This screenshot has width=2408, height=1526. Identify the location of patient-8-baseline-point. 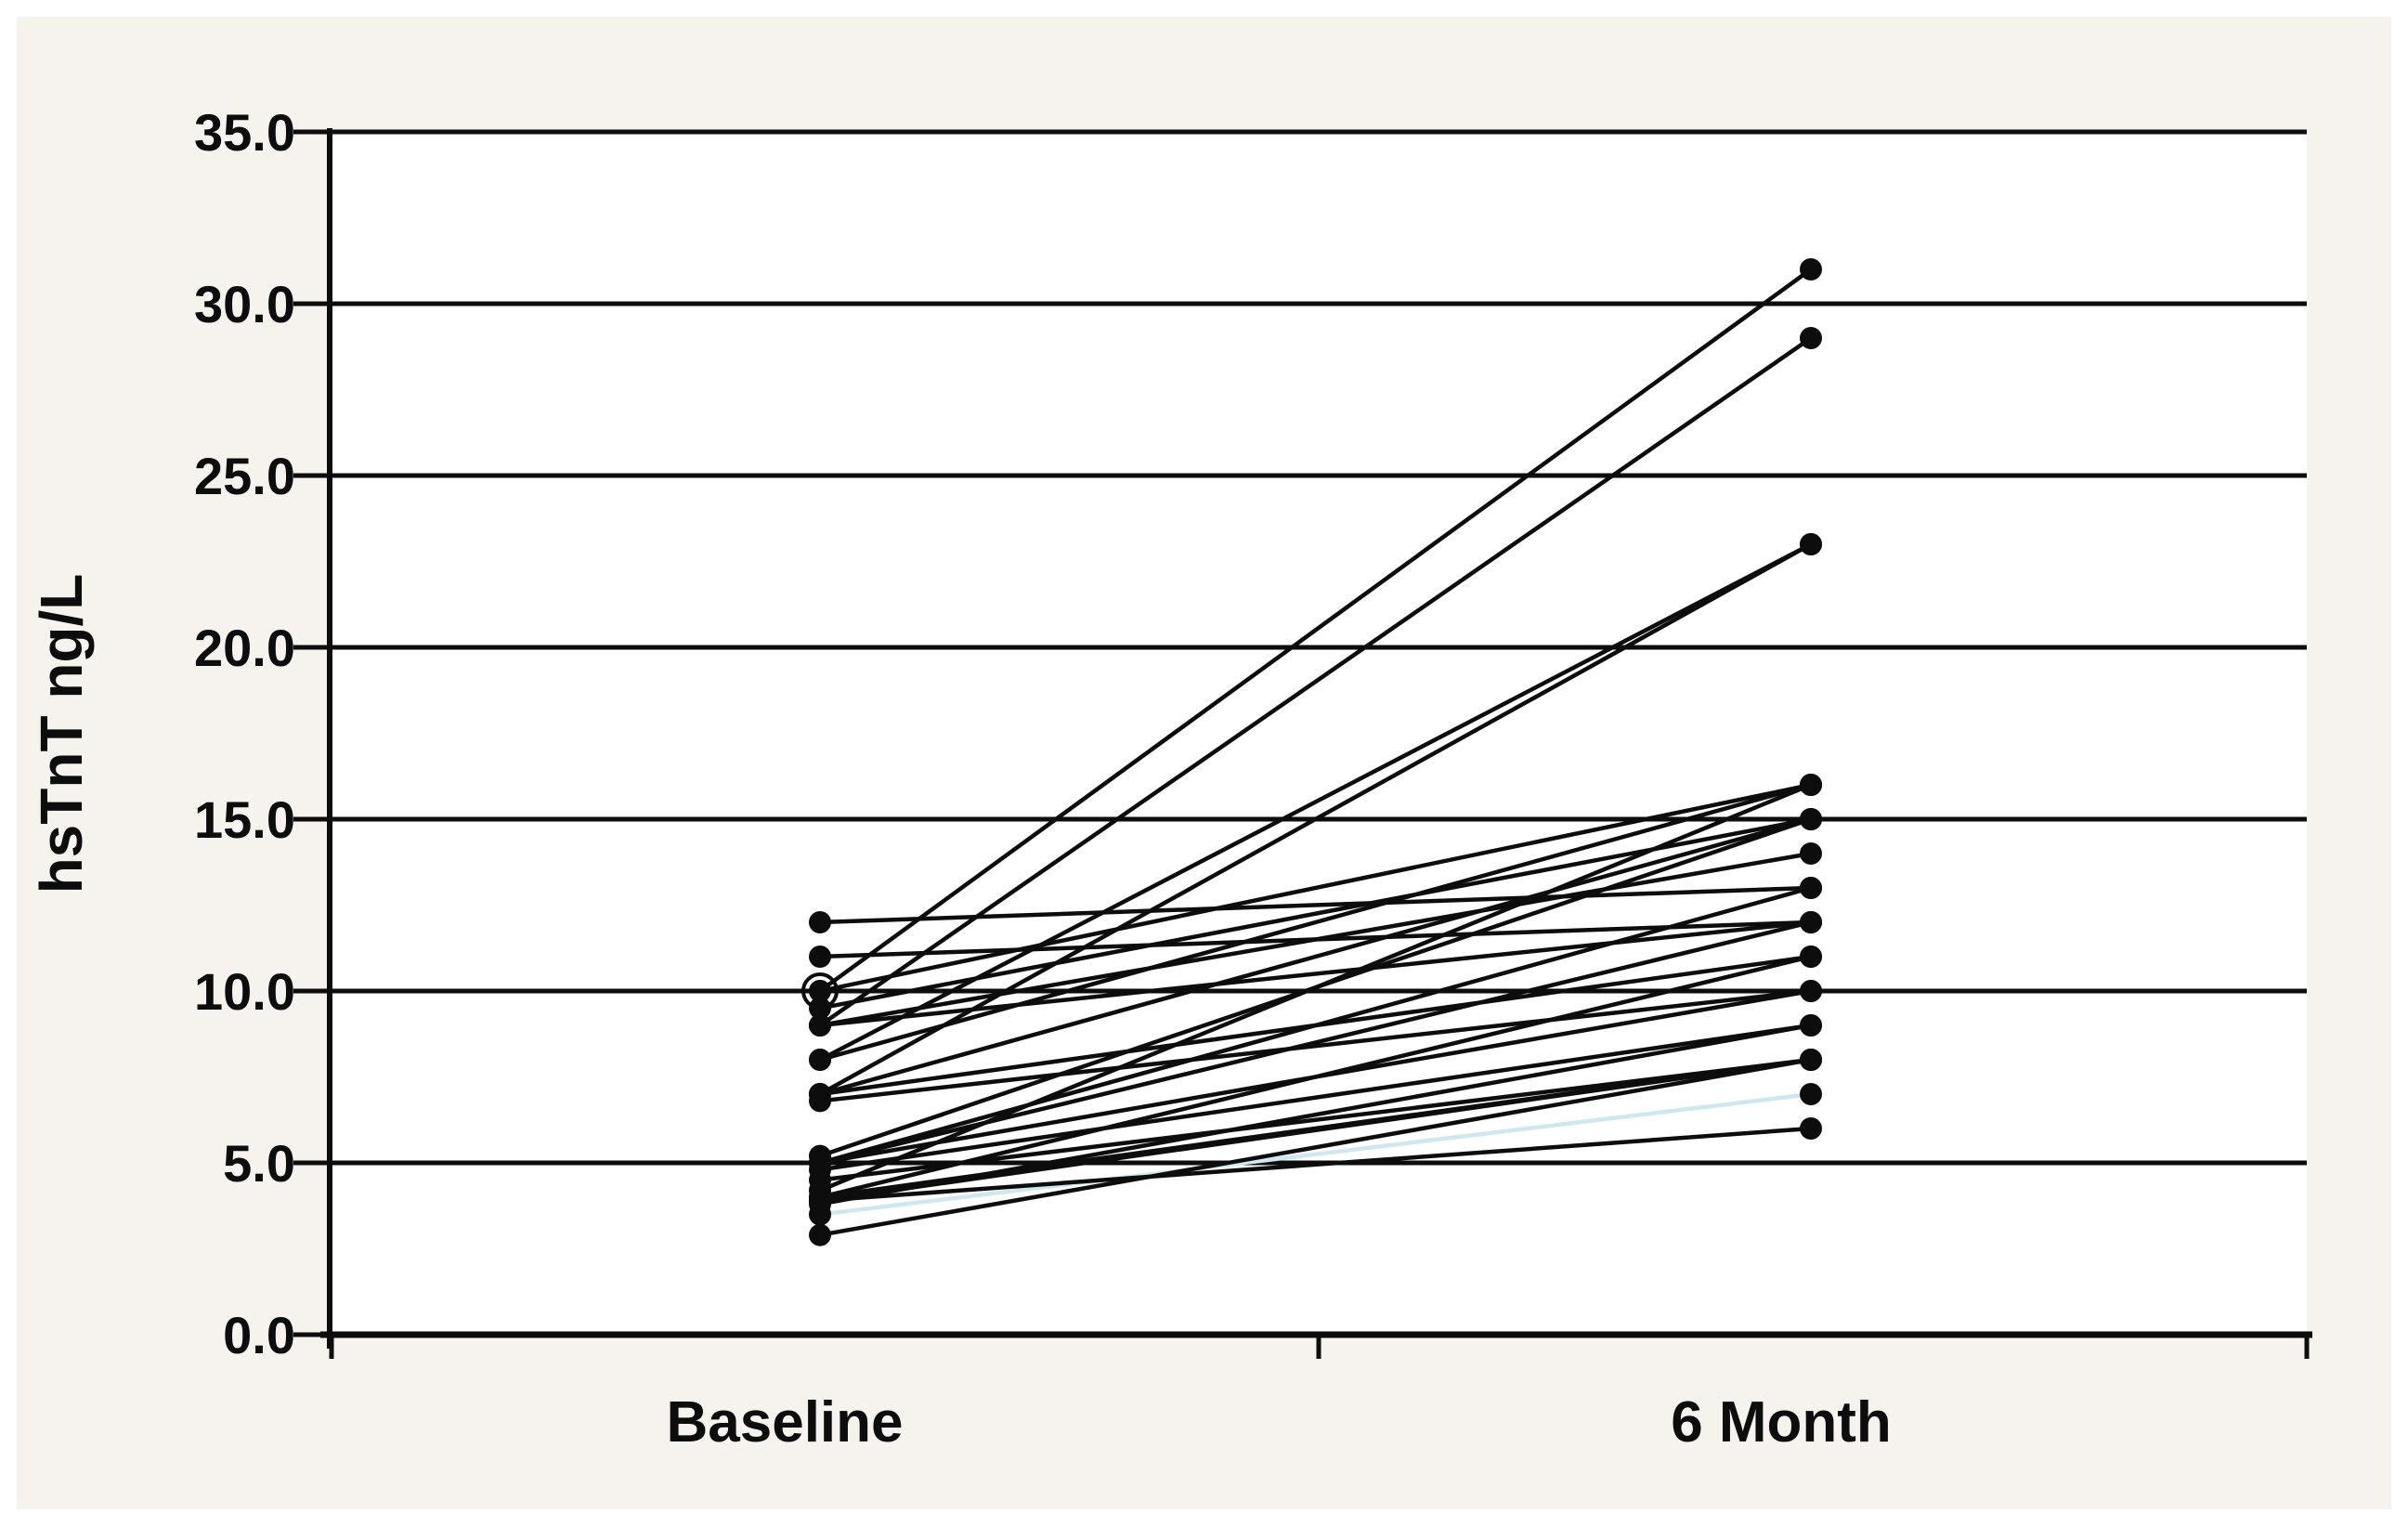
(820, 1025).